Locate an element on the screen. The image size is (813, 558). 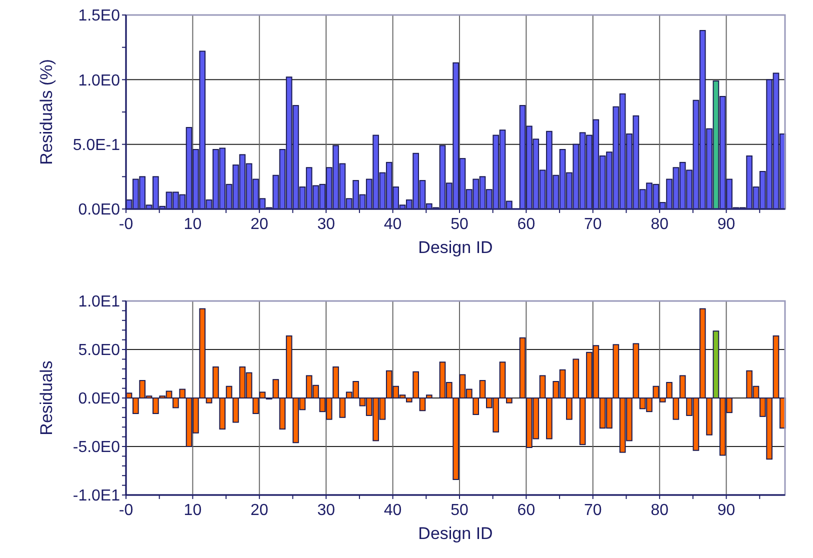
y-tick-label: -1.0E1 is located at coordinates (96, 496).